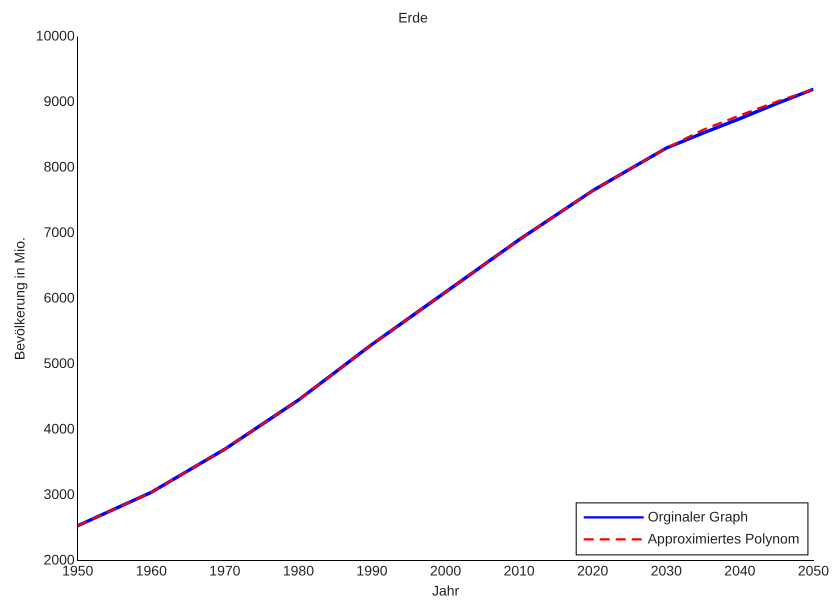  I want to click on y-tick-label: 8000, so click(59, 166).